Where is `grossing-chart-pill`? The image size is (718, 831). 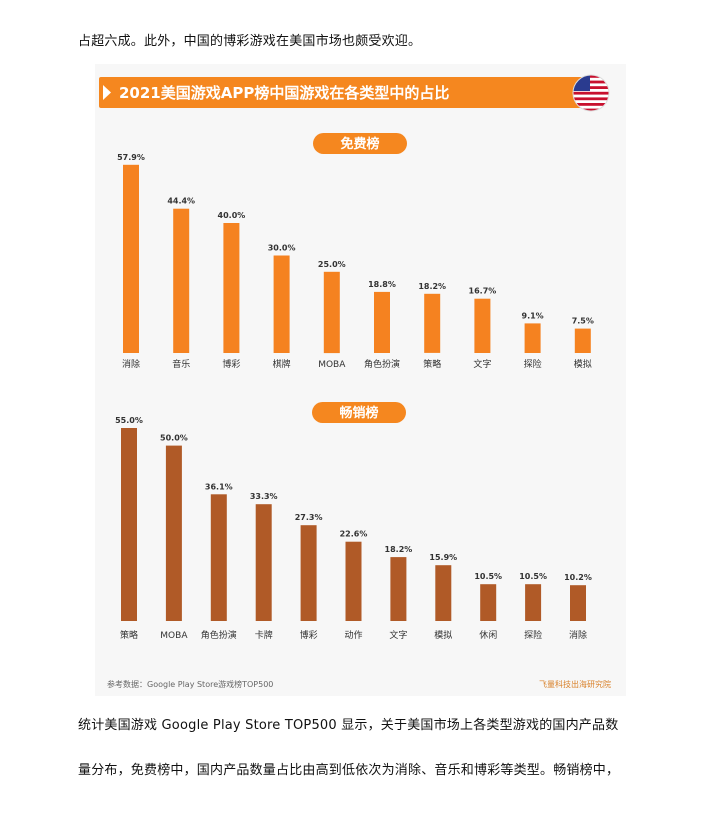
grossing-chart-pill is located at coordinates (359, 412).